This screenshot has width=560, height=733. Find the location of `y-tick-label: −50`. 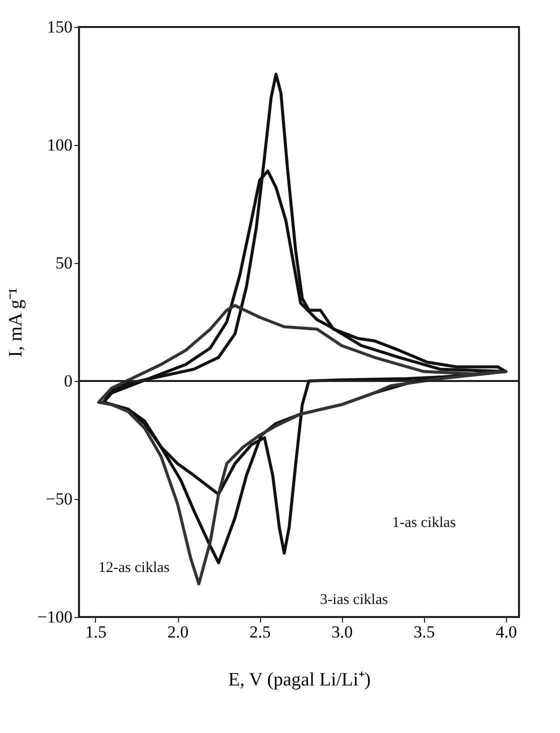

y-tick-label: −50 is located at coordinates (59, 499).